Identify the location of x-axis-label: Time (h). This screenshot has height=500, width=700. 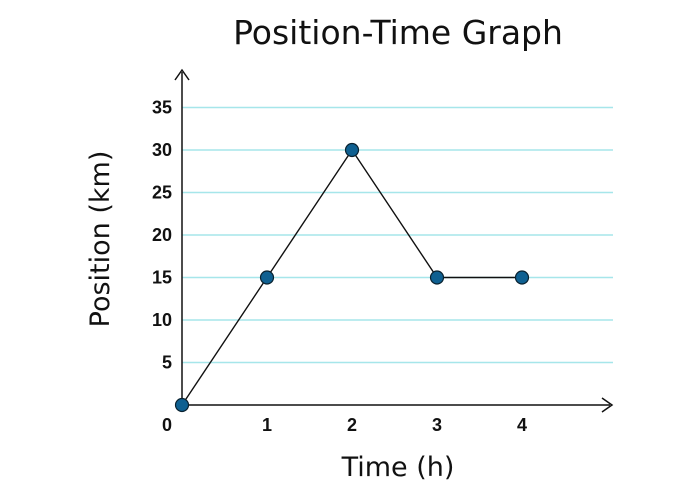
(398, 467).